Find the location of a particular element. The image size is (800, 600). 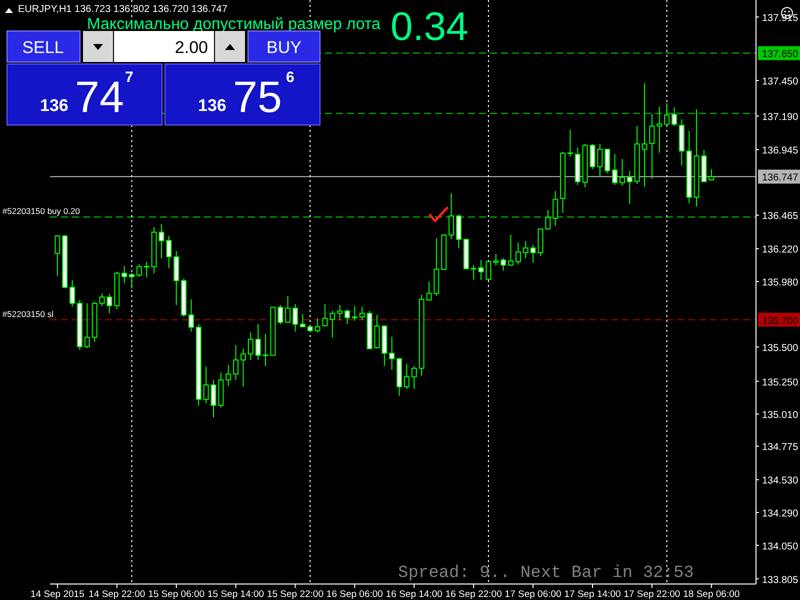

y-tick-label: 136.465 is located at coordinates (780, 216).